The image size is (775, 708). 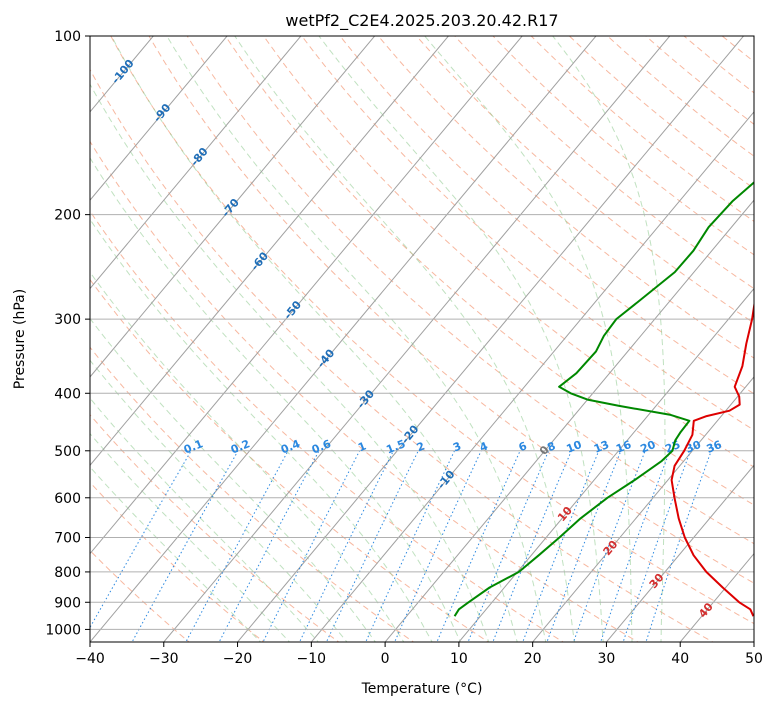 What do you see at coordinates (67, 320) in the screenshot?
I see `y-tick-label: 300` at bounding box center [67, 320].